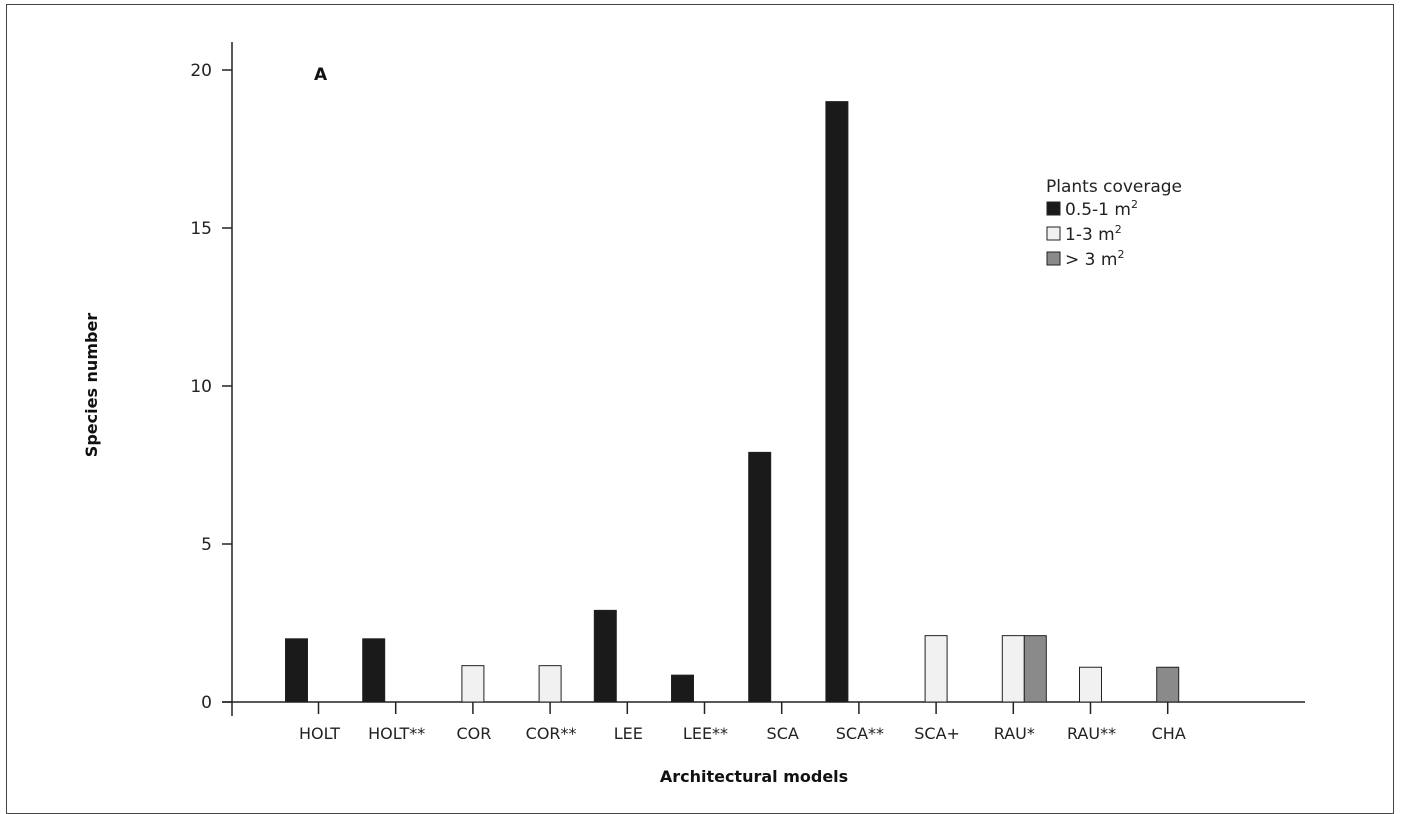 Image resolution: width=1402 pixels, height=814 pixels. I want to click on legend: Plants coverage 0.5-1 m2 1-3 m2 > 3 m2, so click(1114, 223).